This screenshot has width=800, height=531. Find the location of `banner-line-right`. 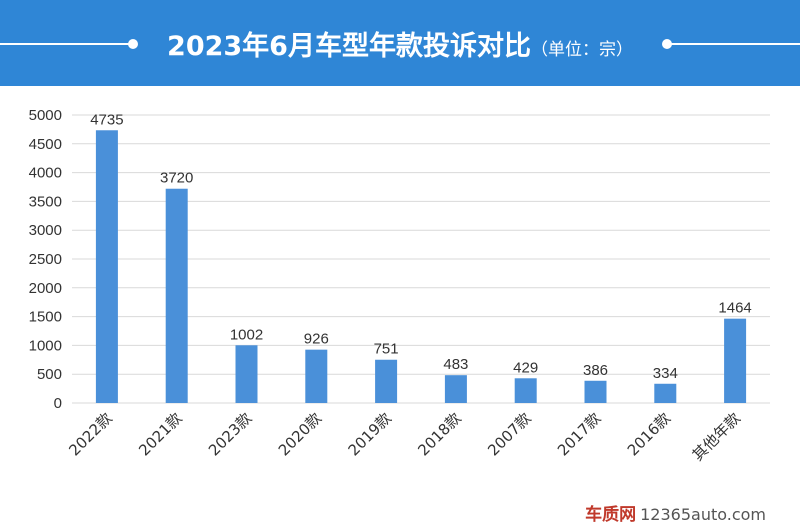

banner-line-right is located at coordinates (734, 44).